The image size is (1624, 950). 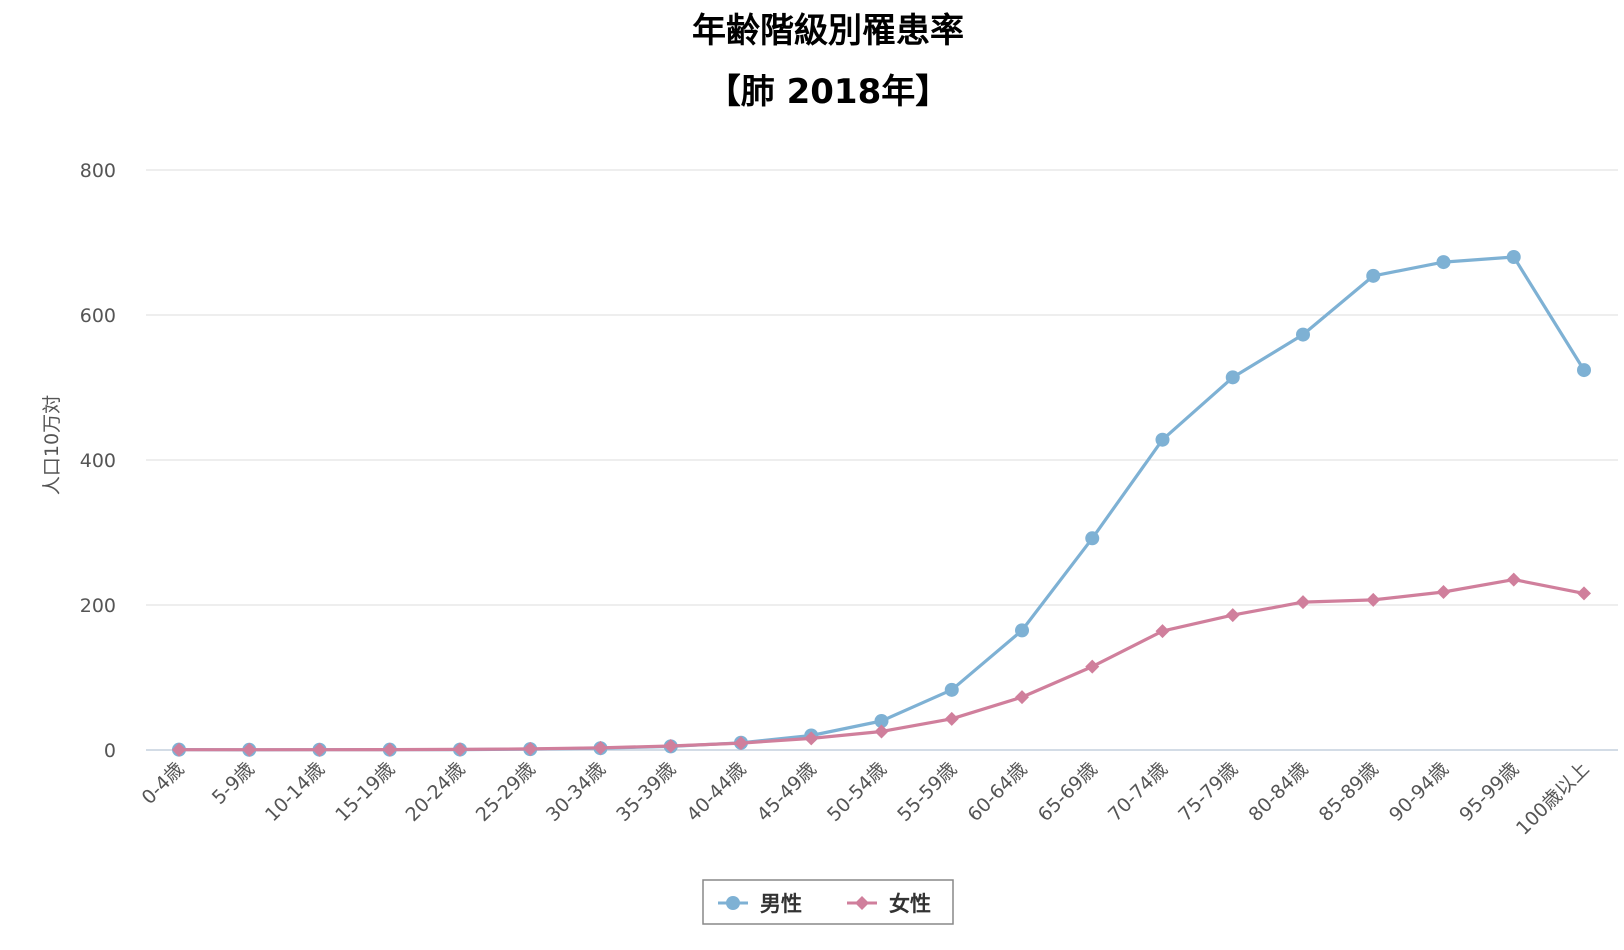 What do you see at coordinates (98, 171) in the screenshot?
I see `y-tick-label: 800` at bounding box center [98, 171].